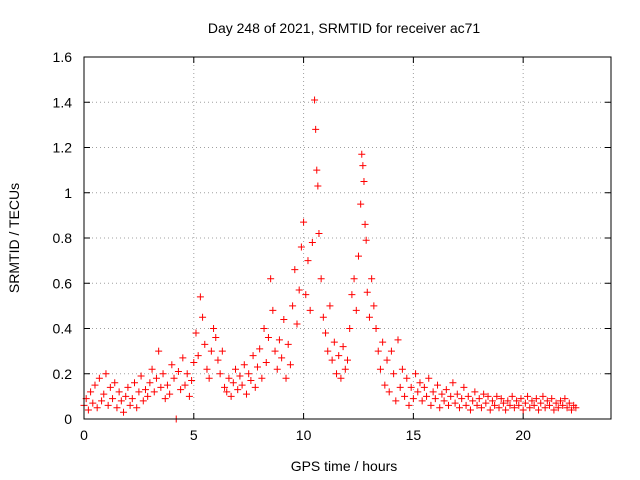 The image size is (640, 480). Describe the element at coordinates (63, 238) in the screenshot. I see `y-tick-label: 0.8` at that location.